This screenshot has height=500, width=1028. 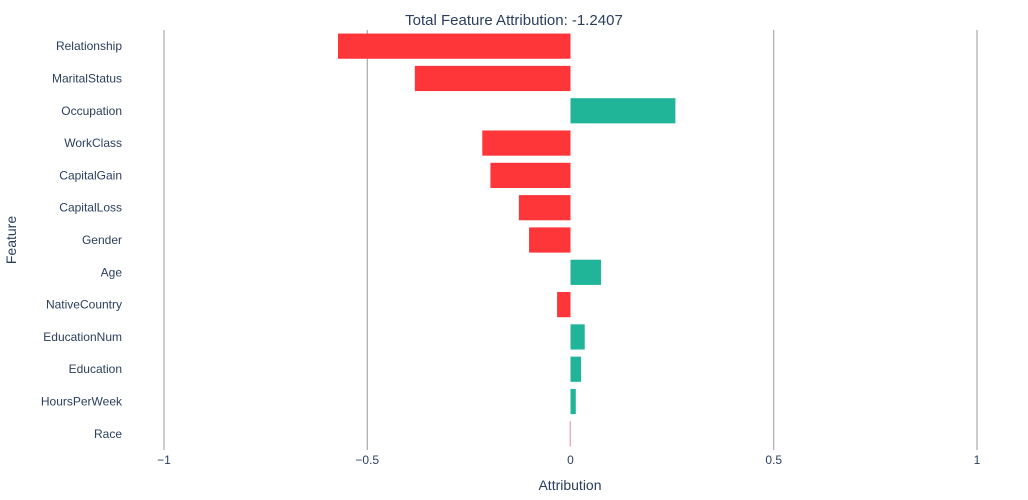 I want to click on x-tick-labels: −1 −0.5 0 0.5 1, so click(x=569, y=460).